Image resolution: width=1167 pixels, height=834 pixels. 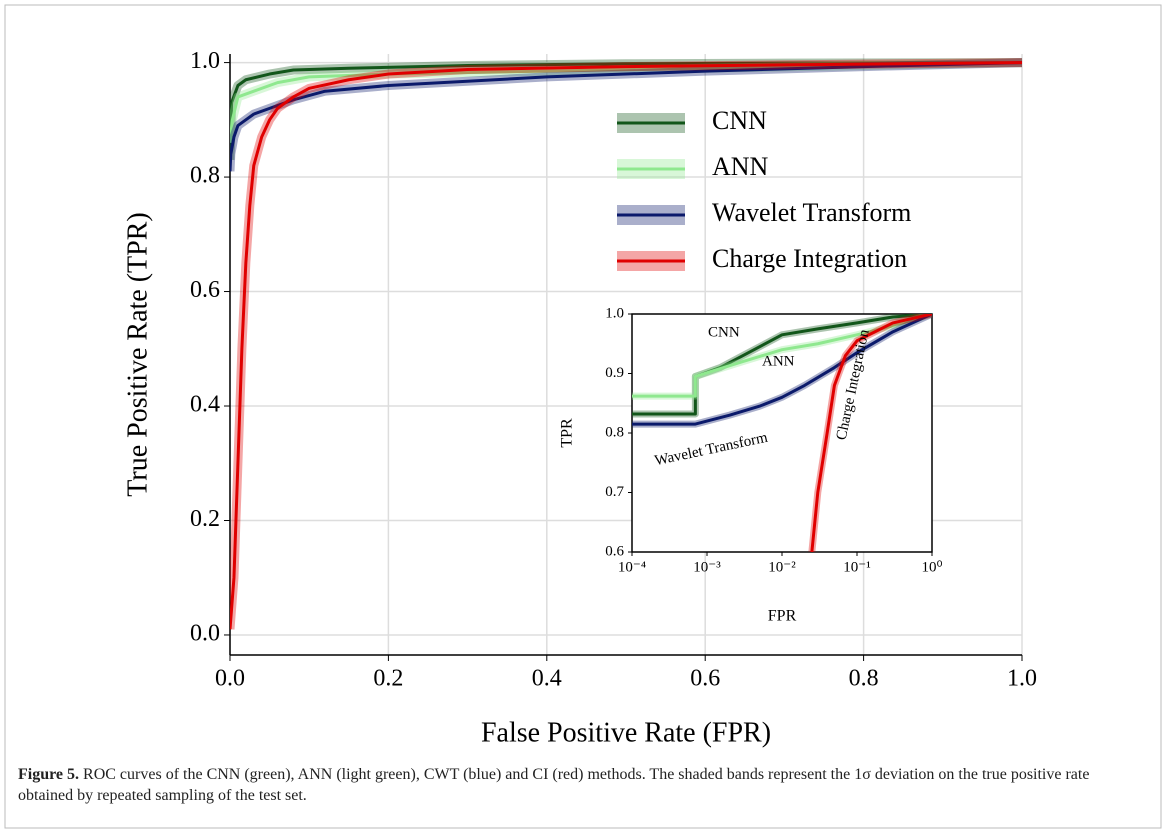 I want to click on x-tick-label: 1.0, so click(x=1022, y=679).